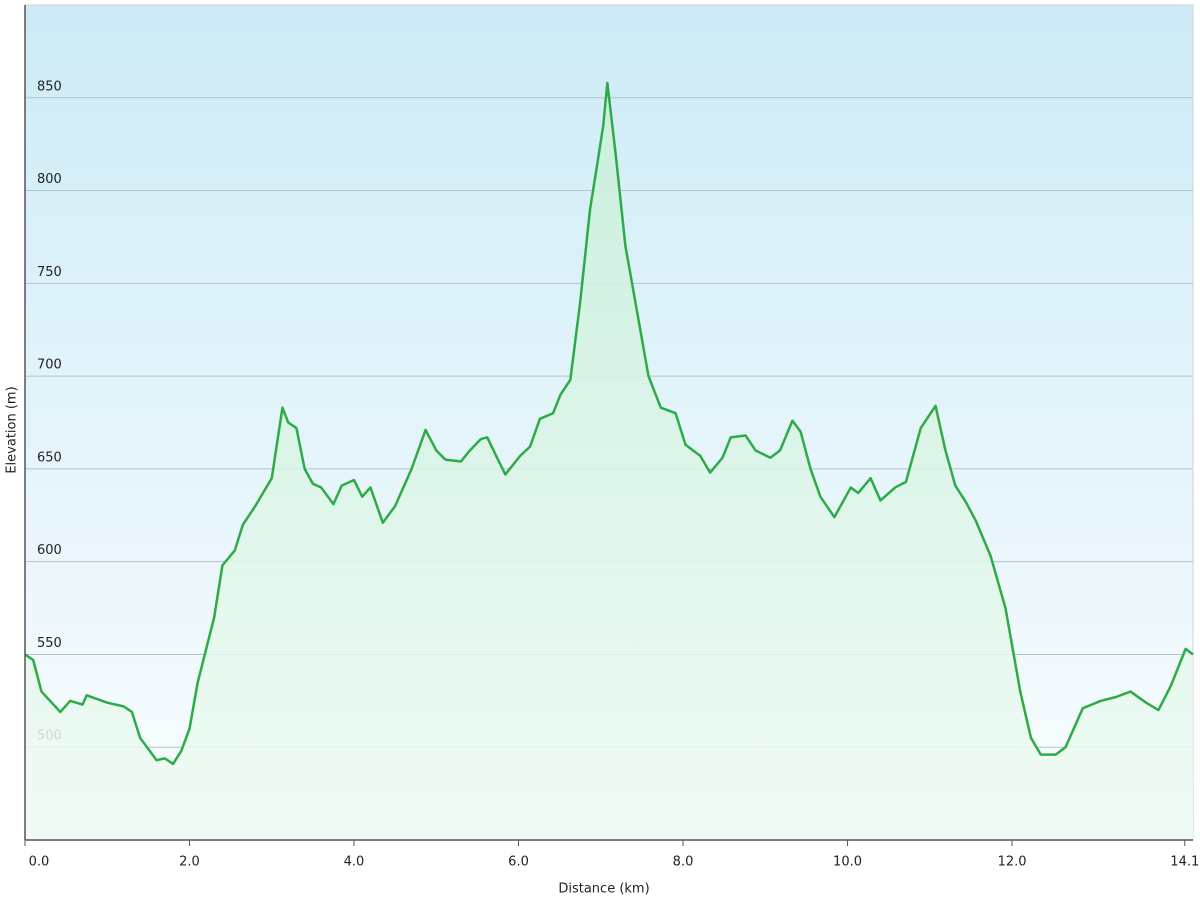  Describe the element at coordinates (603, 889) in the screenshot. I see `x-axis-label: Distance (km)` at that location.